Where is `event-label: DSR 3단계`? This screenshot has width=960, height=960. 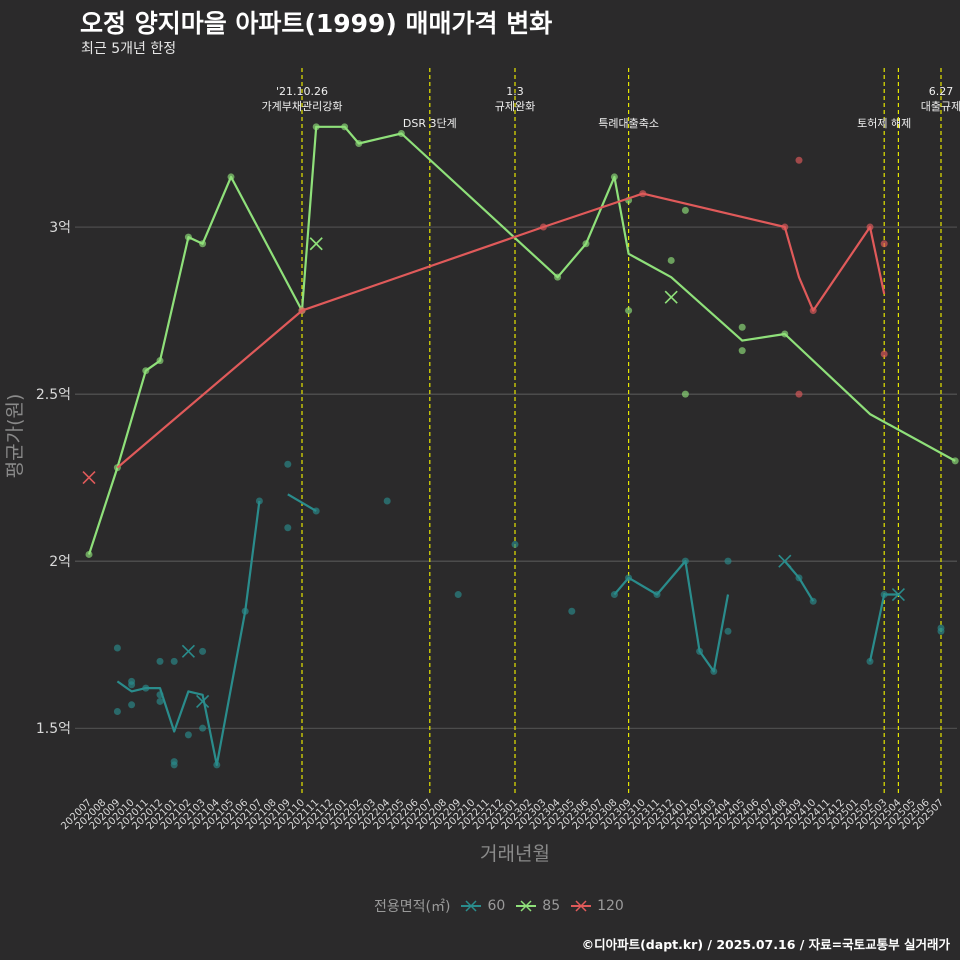 event-label: DSR 3단계 is located at coordinates (430, 123).